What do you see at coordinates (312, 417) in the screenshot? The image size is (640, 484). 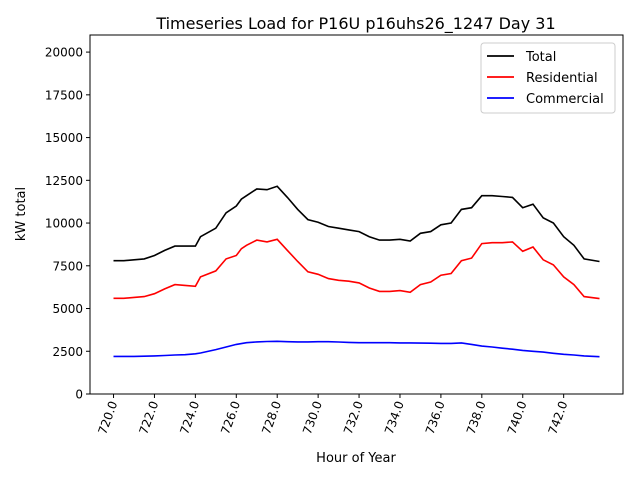 I see `x-tick-label: 730.0` at bounding box center [312, 417].